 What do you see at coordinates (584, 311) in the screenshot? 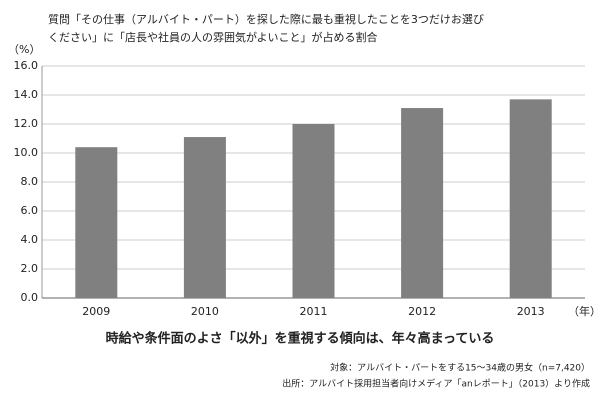
I see `x-axis-label: （年）` at bounding box center [584, 311].